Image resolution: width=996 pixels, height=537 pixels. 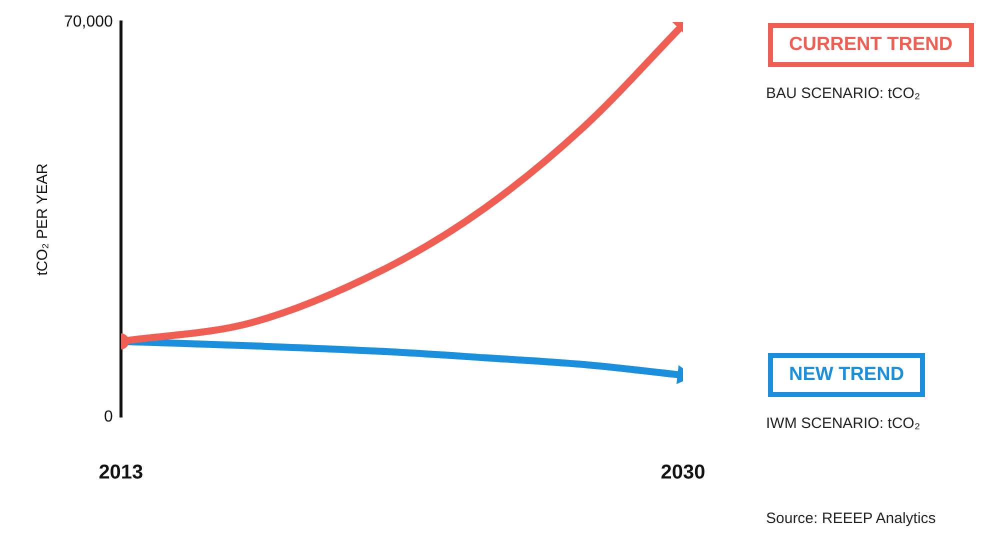 I want to click on y-tick-label: 70,000, so click(x=89, y=21).